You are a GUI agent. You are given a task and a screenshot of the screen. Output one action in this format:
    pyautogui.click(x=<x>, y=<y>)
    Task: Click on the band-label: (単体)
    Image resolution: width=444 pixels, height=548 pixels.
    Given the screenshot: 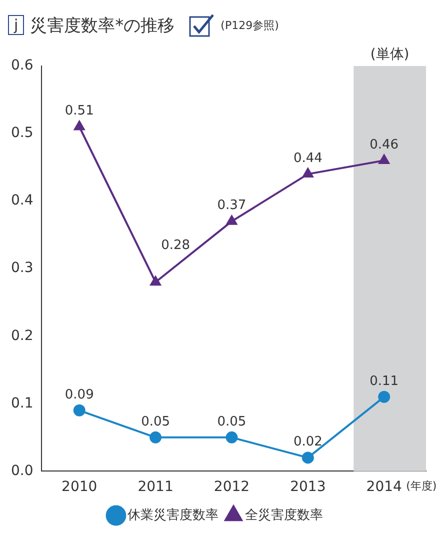 What is the action you would take?
    pyautogui.click(x=390, y=54)
    